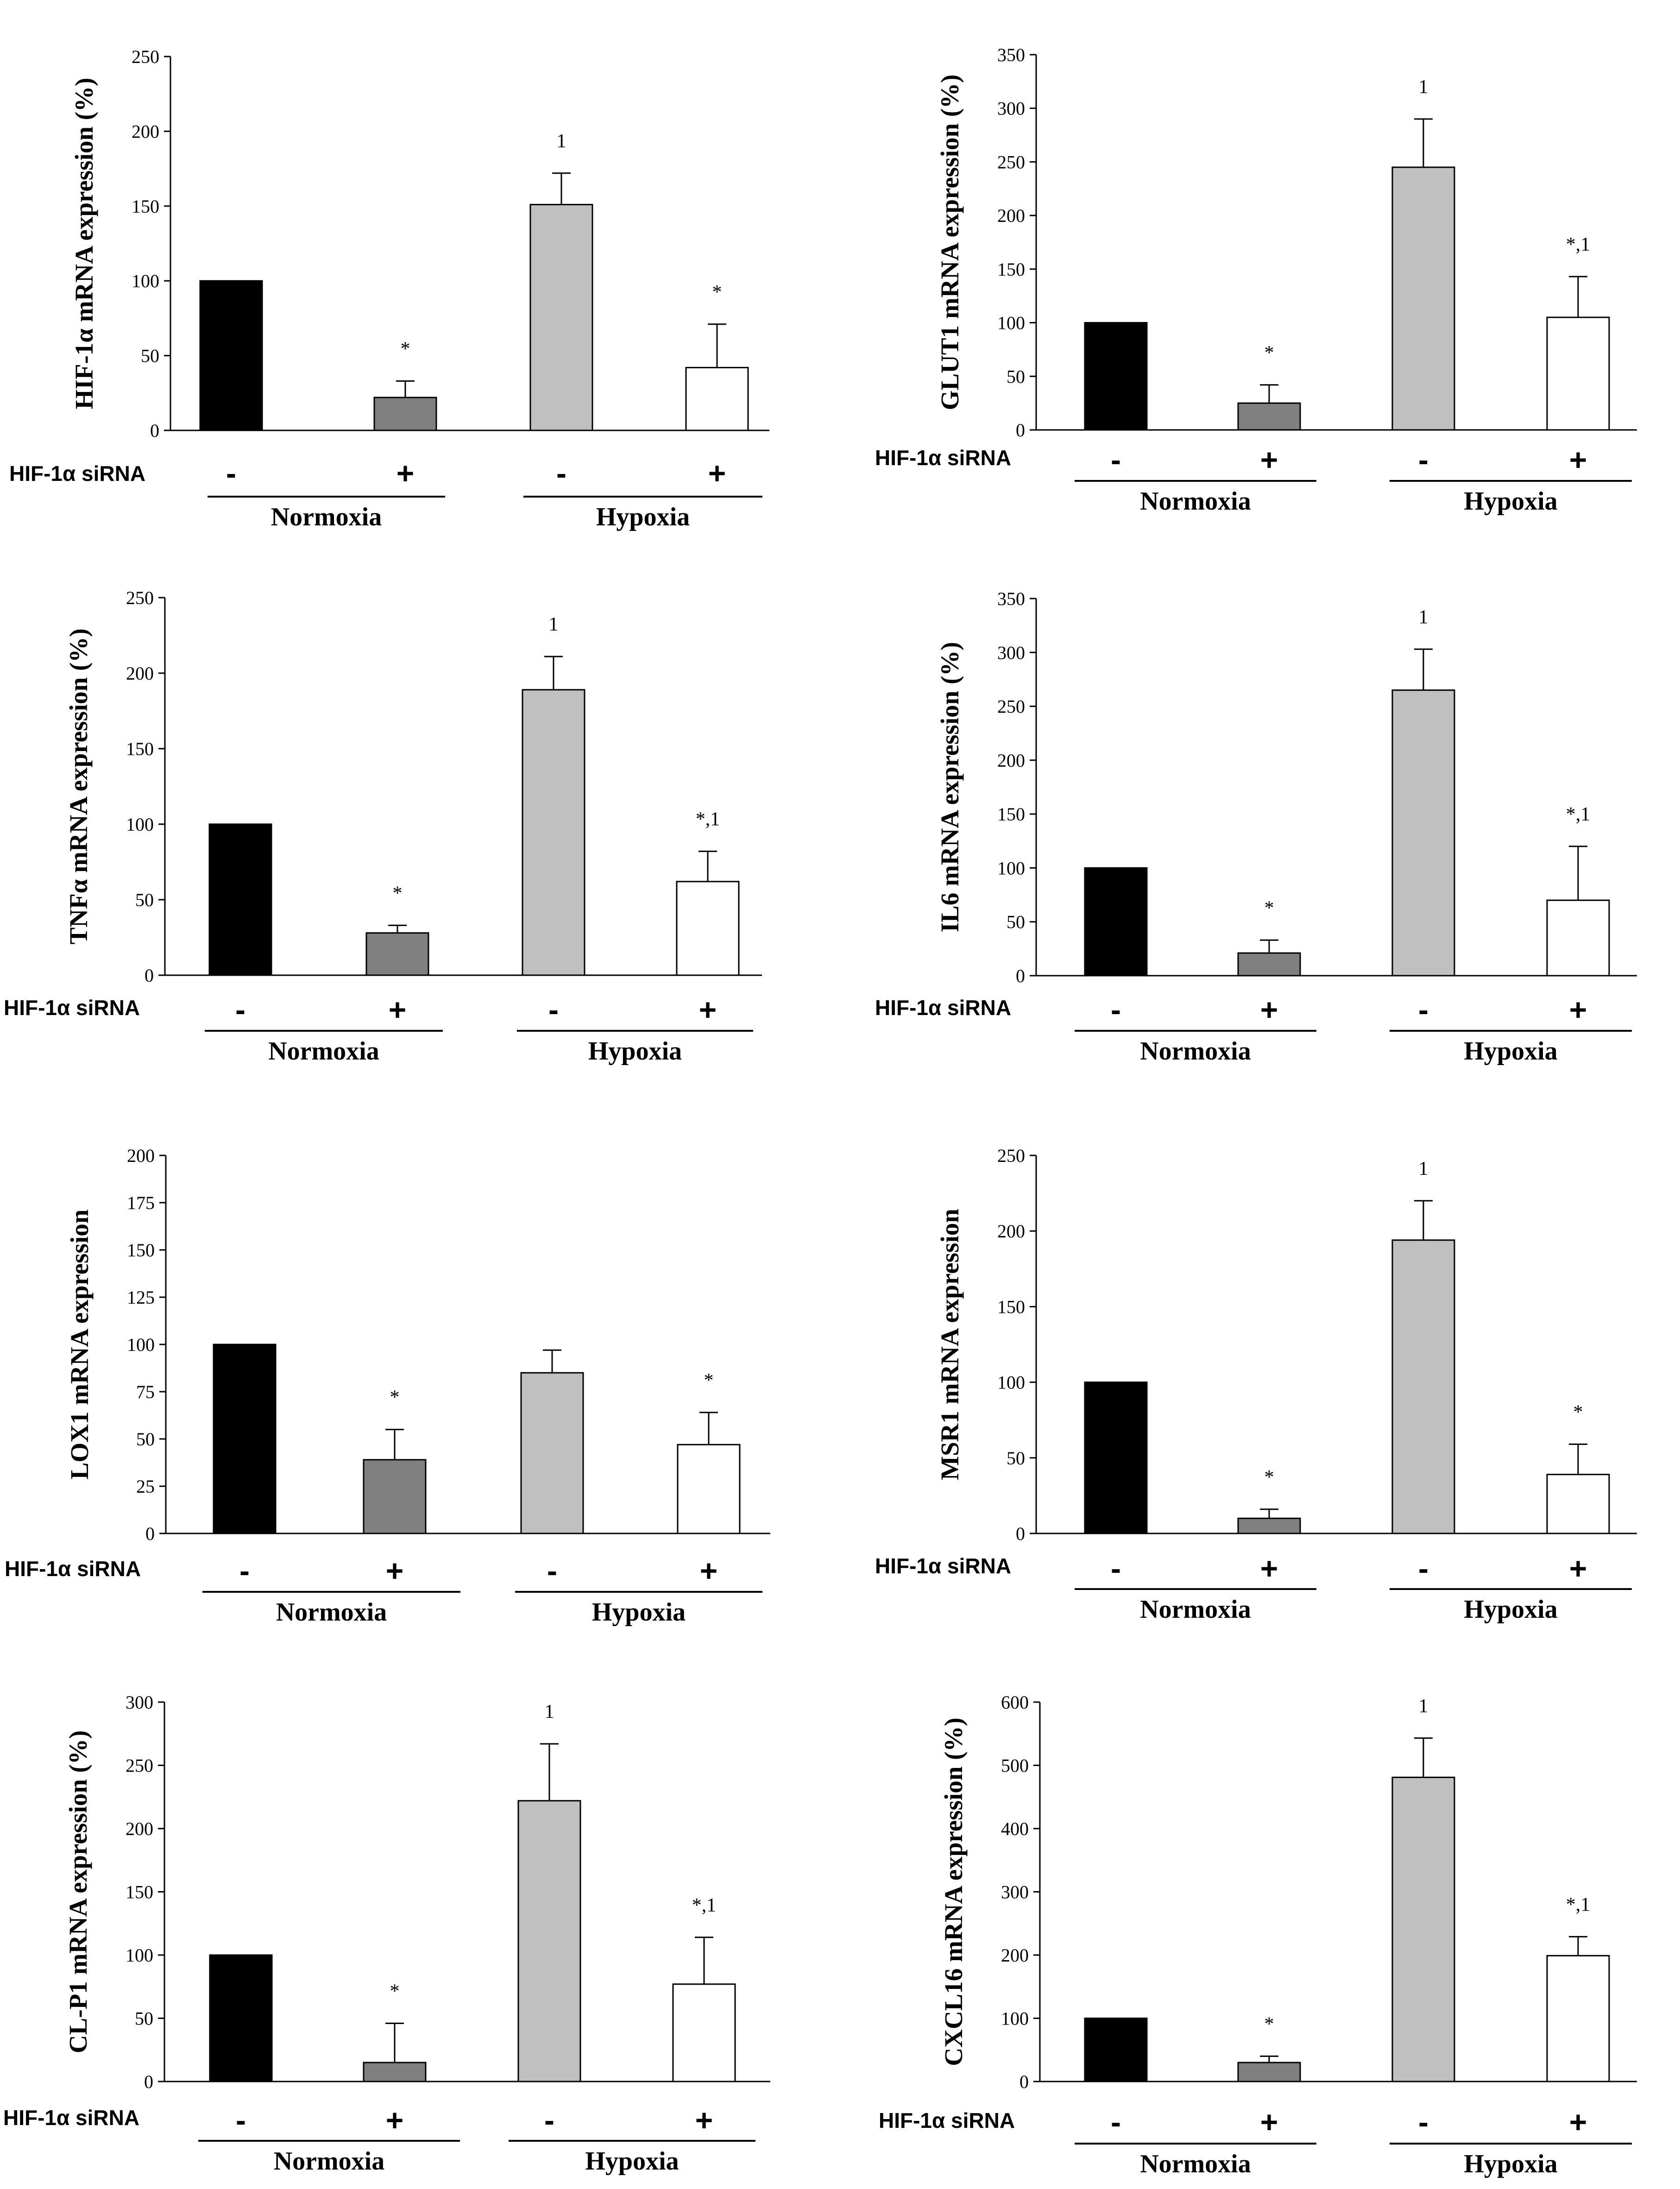 Image resolution: width=1680 pixels, height=2189 pixels. What do you see at coordinates (84, 244) in the screenshot?
I see `y-axis-title: HIF-1α mRNA expression (%)` at bounding box center [84, 244].